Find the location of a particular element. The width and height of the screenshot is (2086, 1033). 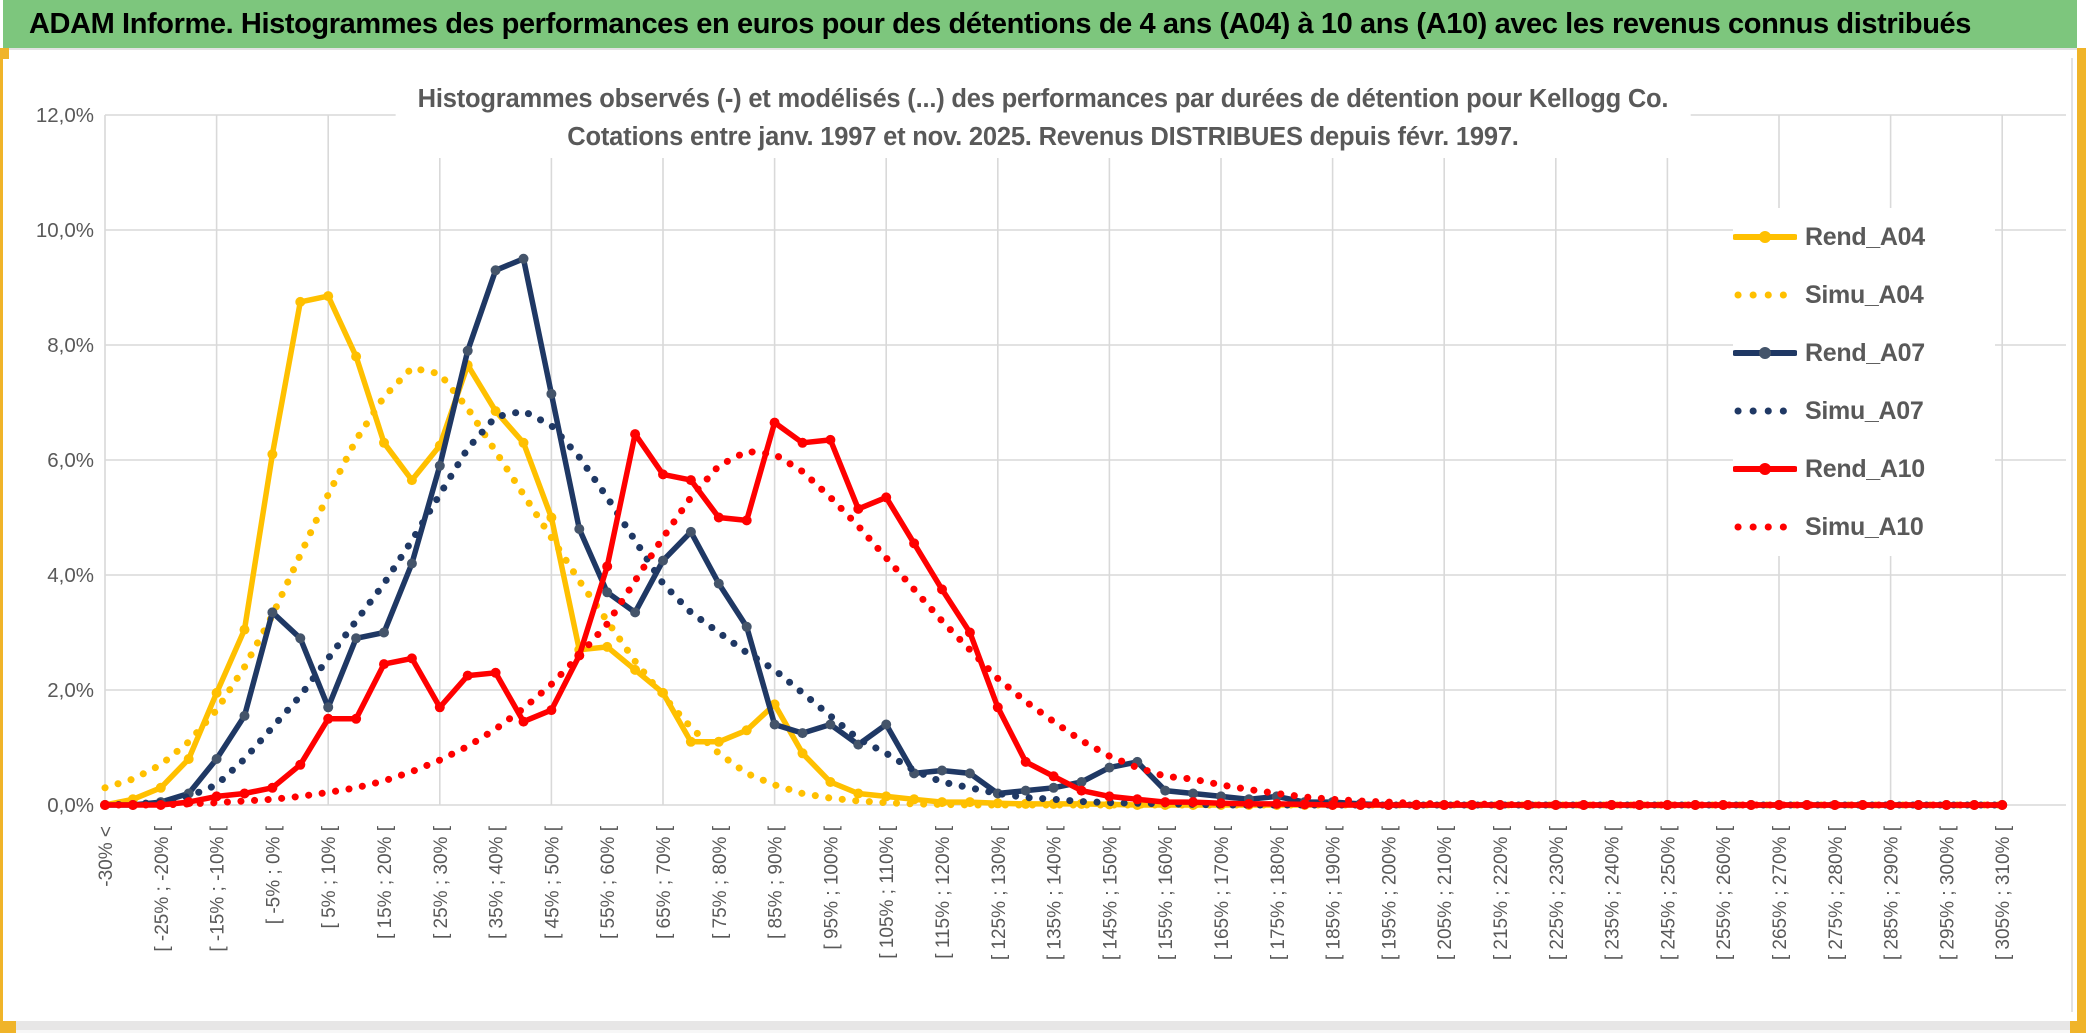

x-axis-label: [ 145% ; 150% [ is located at coordinates (1110, 892).